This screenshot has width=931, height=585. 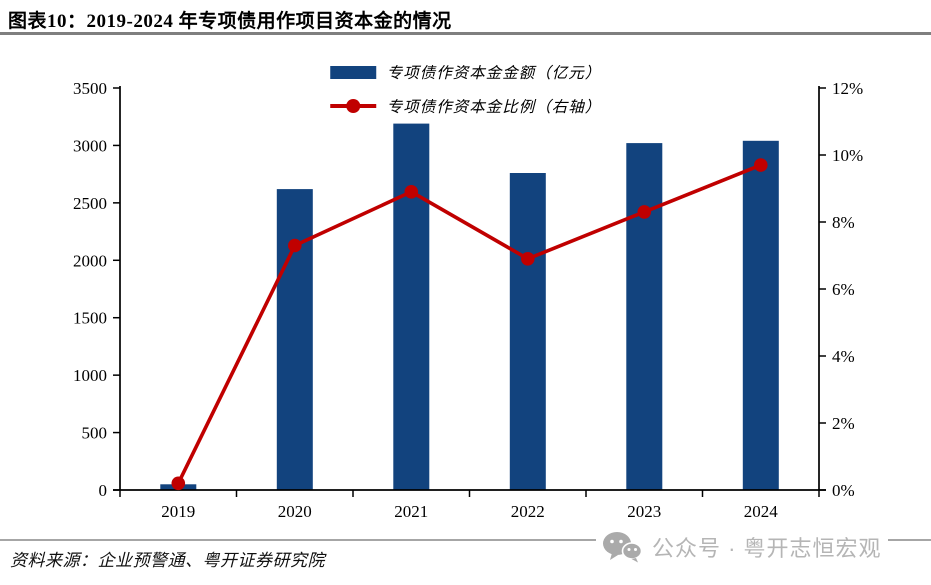 What do you see at coordinates (622, 547) in the screenshot?
I see `wechat-icon` at bounding box center [622, 547].